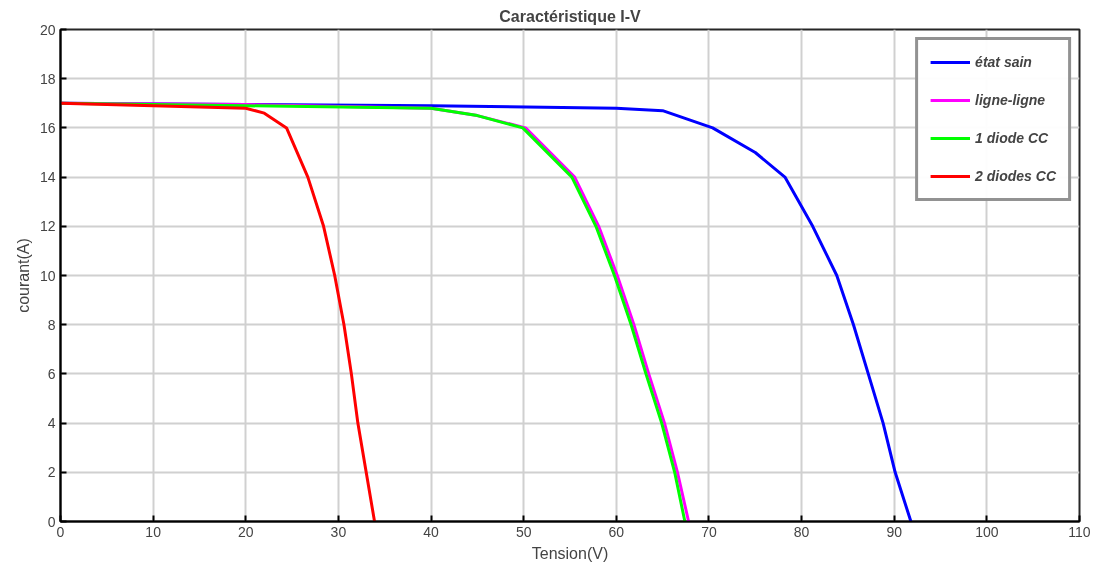  I want to click on x-tick-label: 60, so click(616, 531).